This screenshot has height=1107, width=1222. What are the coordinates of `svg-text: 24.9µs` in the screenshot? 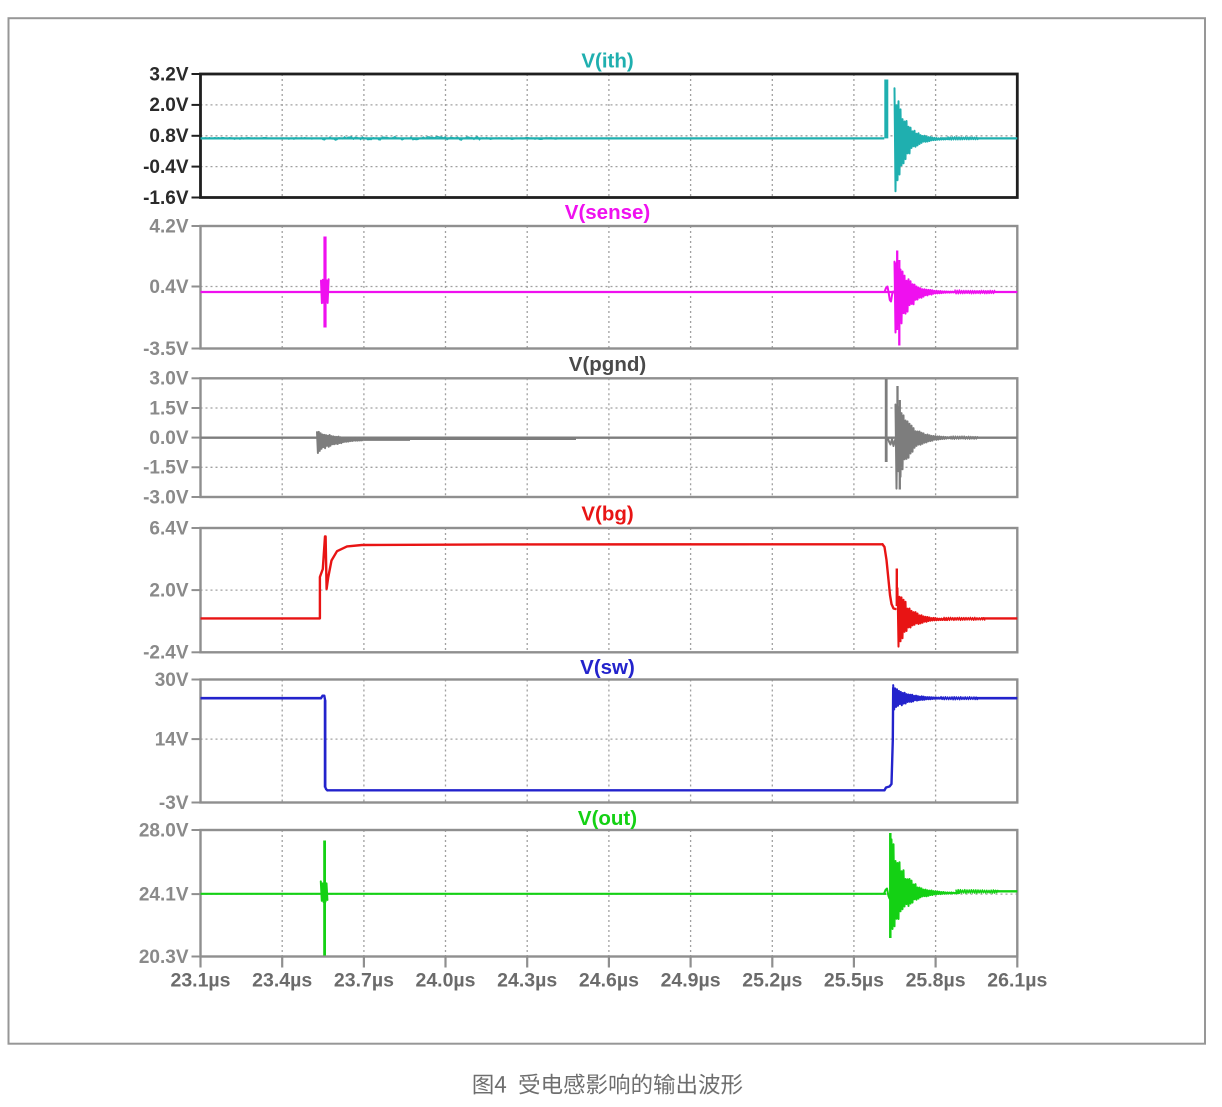 It's located at (691, 981).